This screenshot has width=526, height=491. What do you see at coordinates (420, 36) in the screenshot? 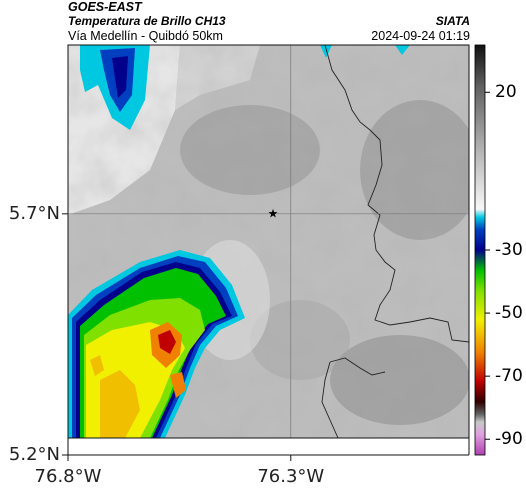
I see `datetime-label: 2024-09-24 01:19` at bounding box center [420, 36].